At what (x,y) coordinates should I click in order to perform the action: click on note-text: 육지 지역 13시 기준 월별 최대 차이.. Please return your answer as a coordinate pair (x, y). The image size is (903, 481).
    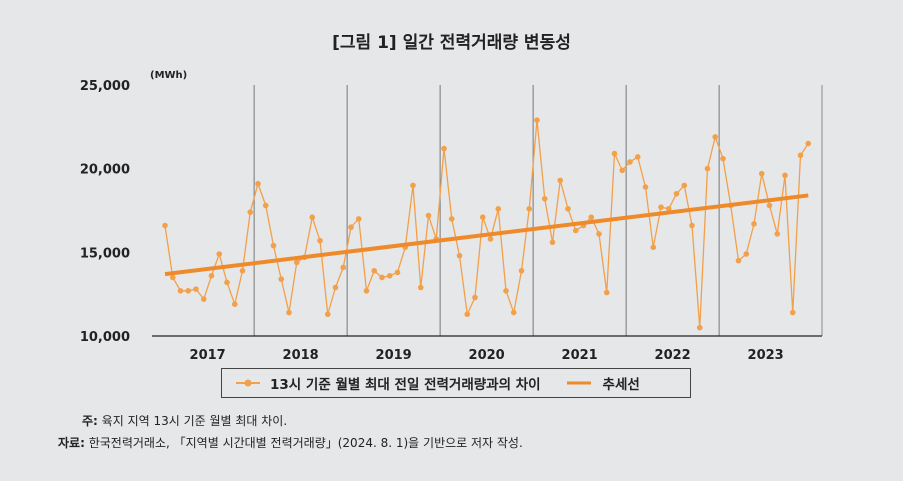
    Looking at the image, I should click on (194, 421).